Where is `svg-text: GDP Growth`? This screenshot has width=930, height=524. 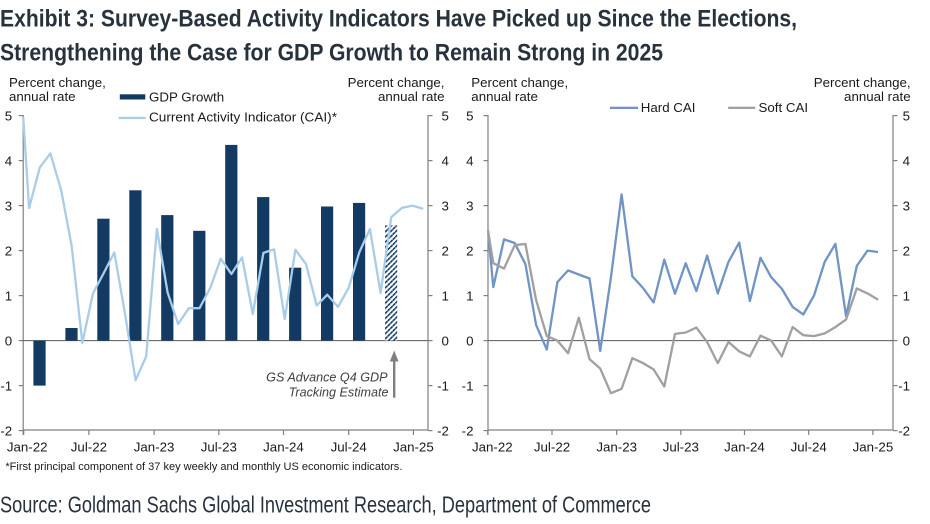 svg-text: GDP Growth is located at coordinates (186, 96).